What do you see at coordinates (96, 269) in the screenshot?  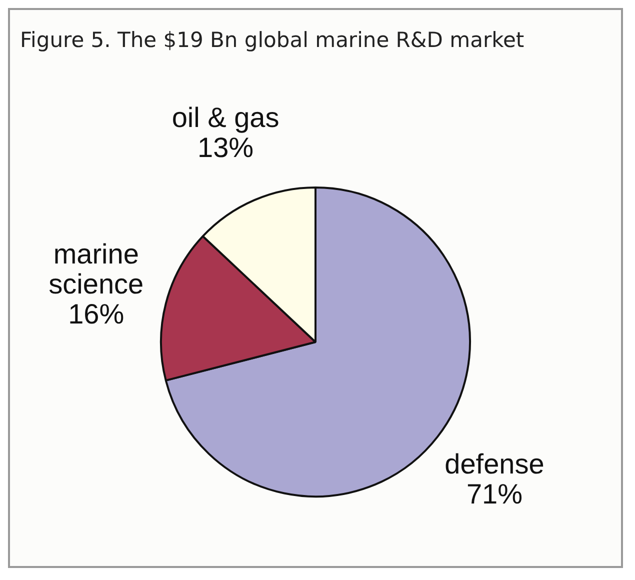 I see `slice-label: marine science` at bounding box center [96, 269].